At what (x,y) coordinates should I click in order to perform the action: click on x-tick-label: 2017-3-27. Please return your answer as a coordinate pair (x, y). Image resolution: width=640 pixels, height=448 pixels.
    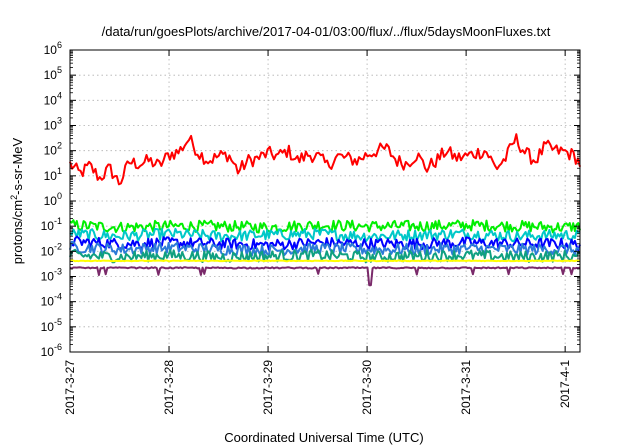
    Looking at the image, I should click on (70, 387).